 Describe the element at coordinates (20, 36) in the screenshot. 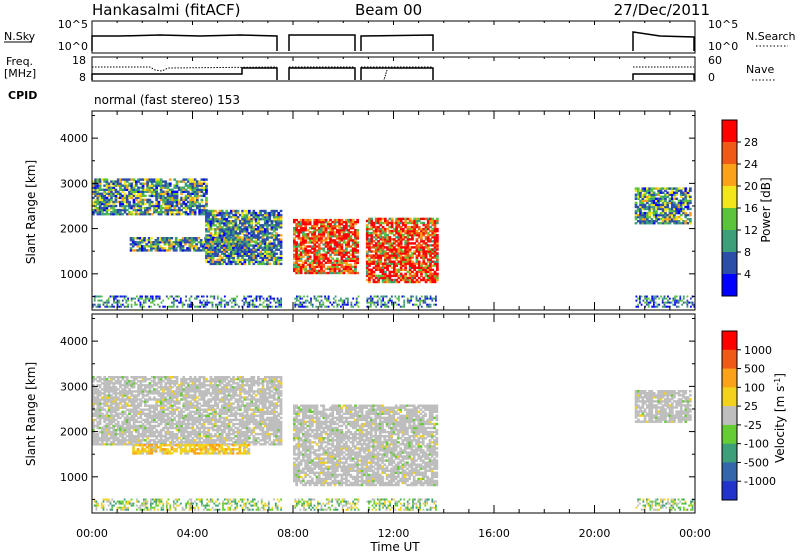

I see `nsky-label: N.Sky` at that location.